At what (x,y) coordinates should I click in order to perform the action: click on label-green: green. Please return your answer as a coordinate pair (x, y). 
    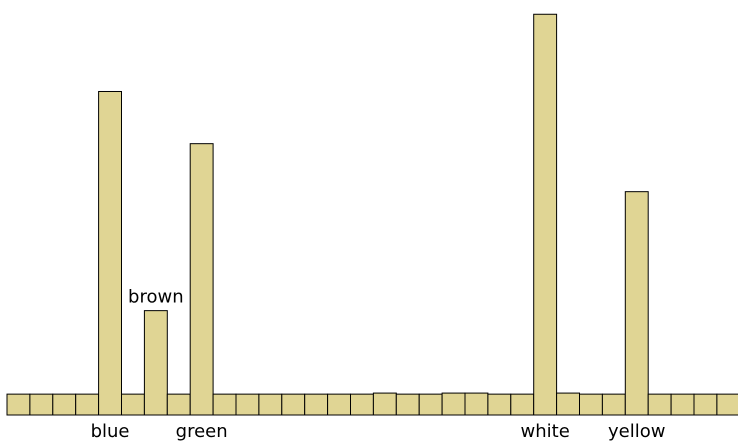
    Looking at the image, I should click on (202, 431).